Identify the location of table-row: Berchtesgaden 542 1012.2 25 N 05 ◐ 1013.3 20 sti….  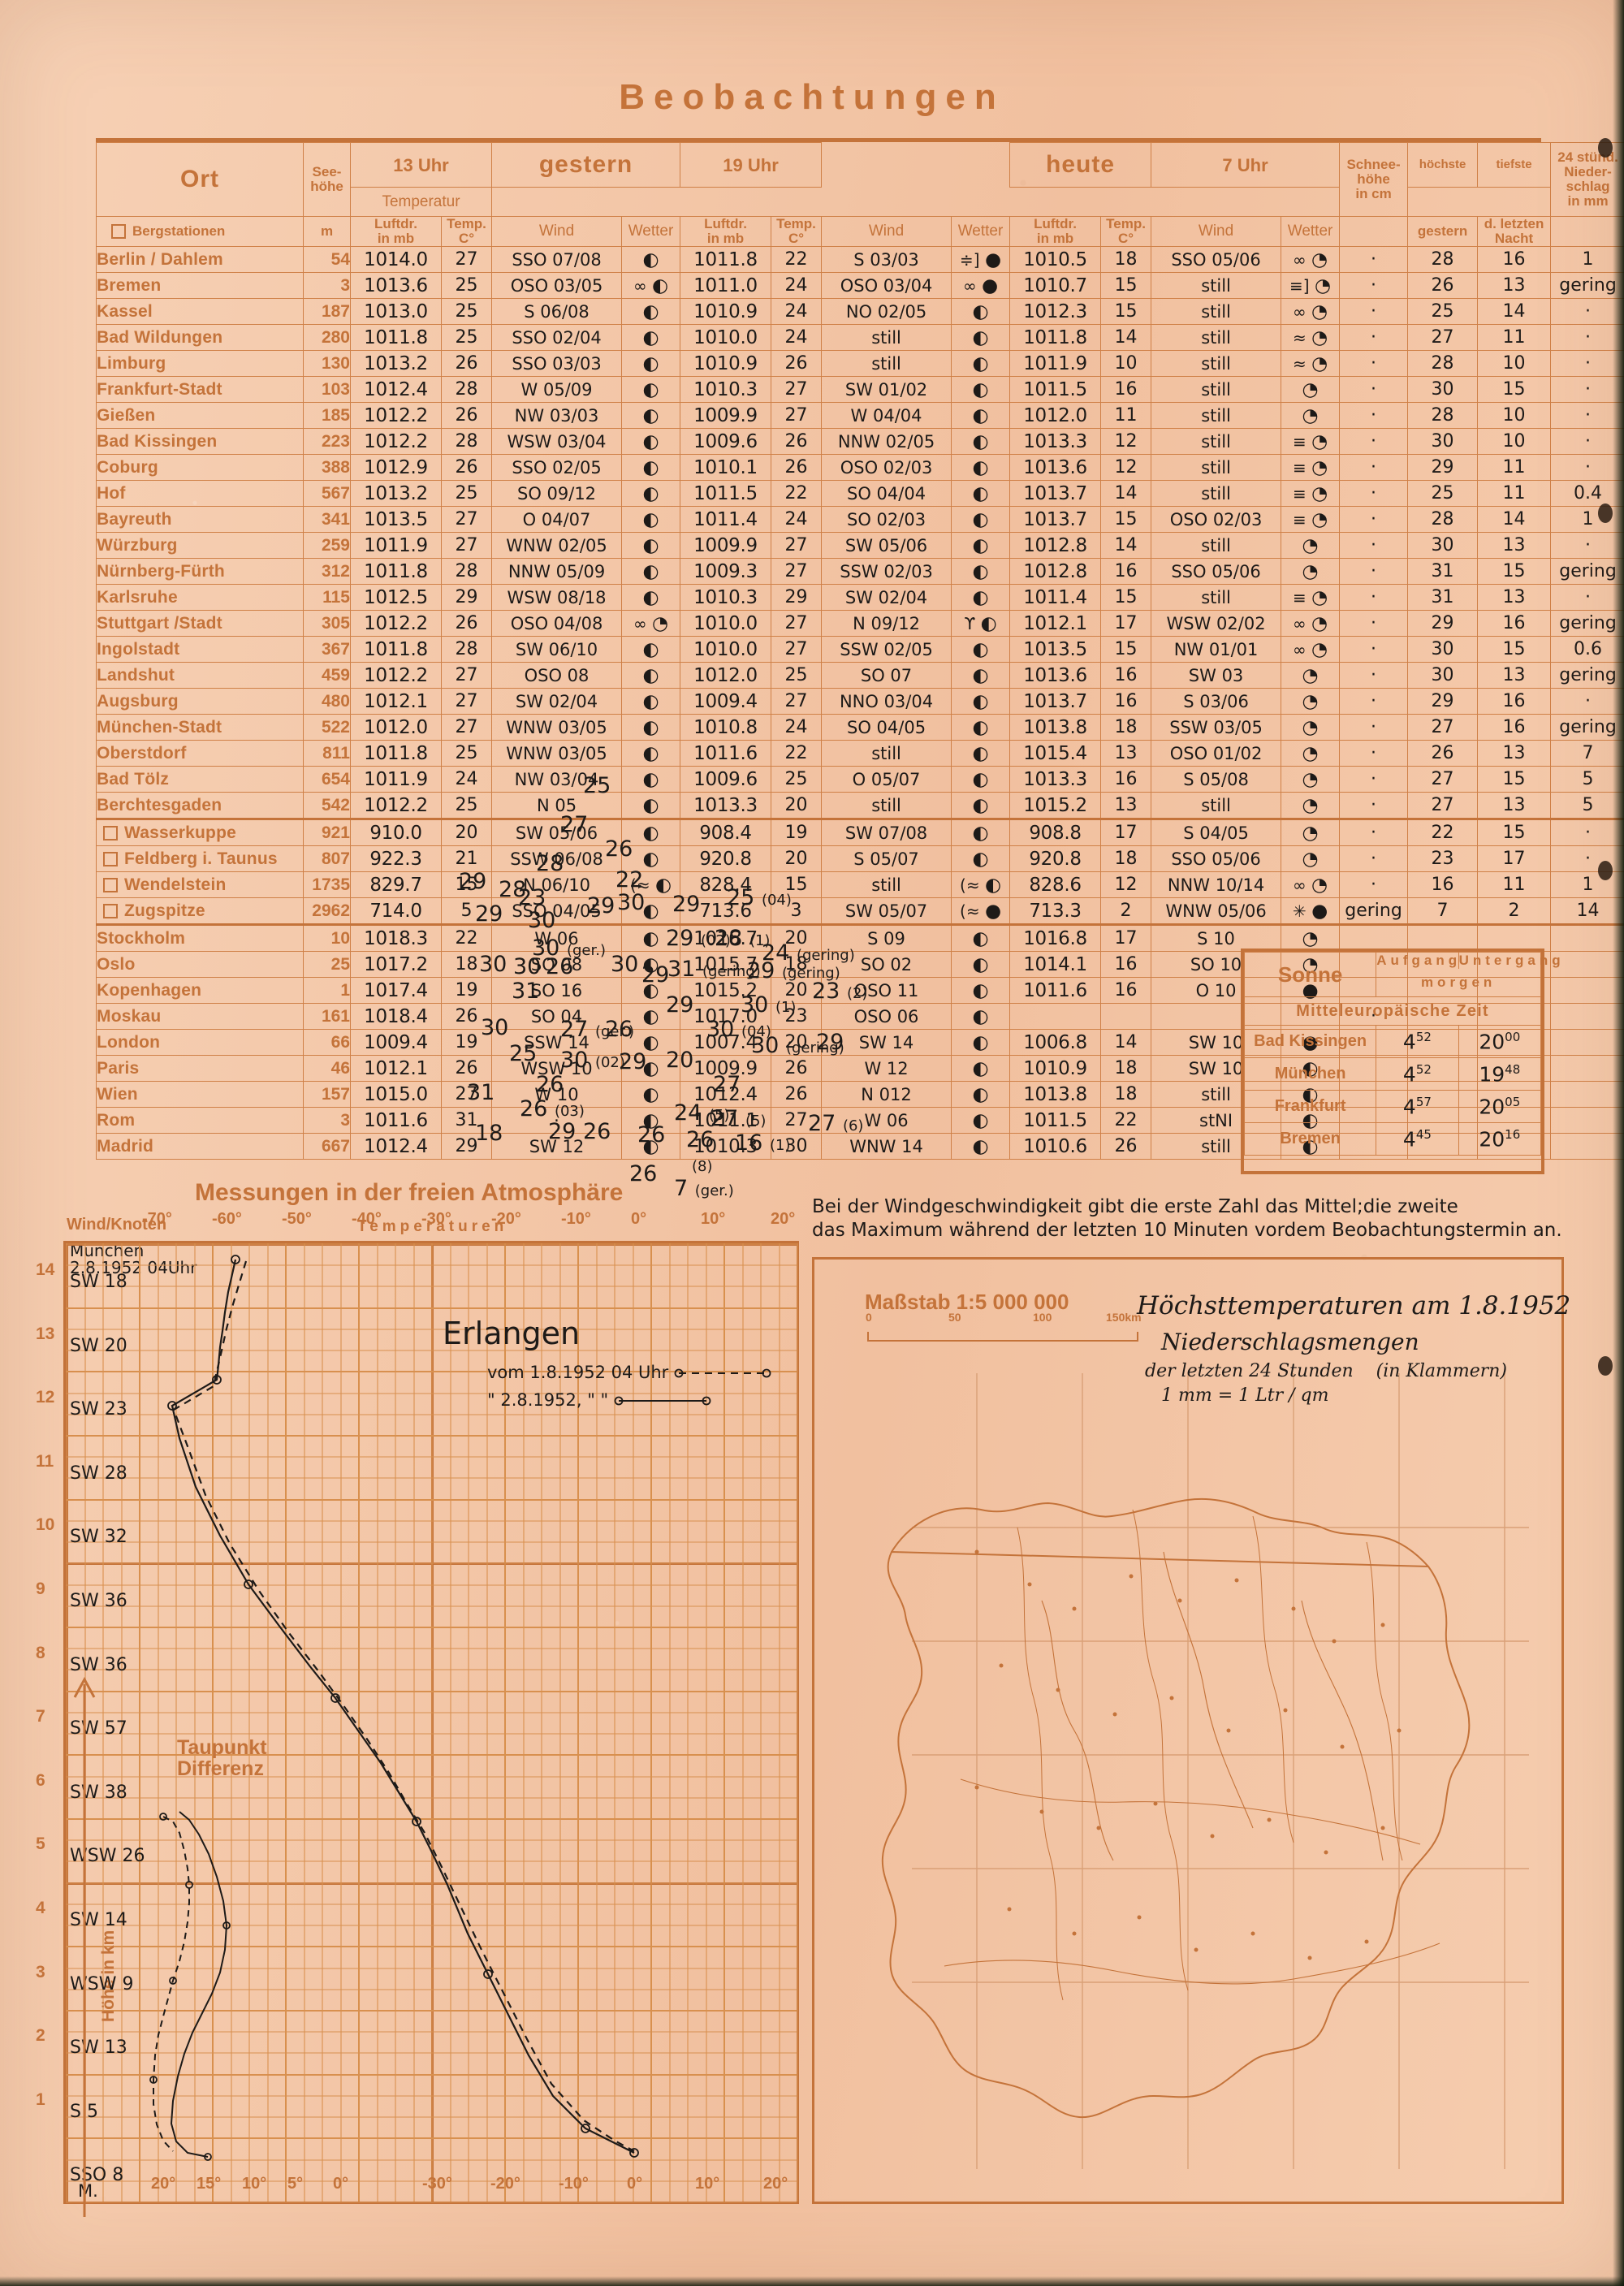
(860, 806).